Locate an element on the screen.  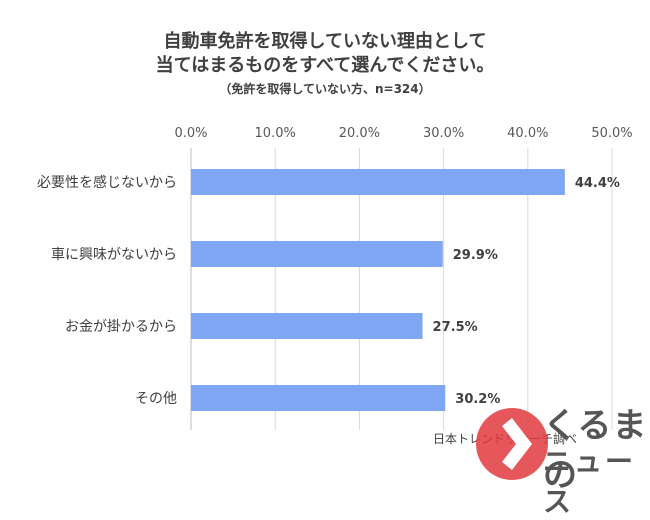
x-tick-label: 30.0% is located at coordinates (443, 133).